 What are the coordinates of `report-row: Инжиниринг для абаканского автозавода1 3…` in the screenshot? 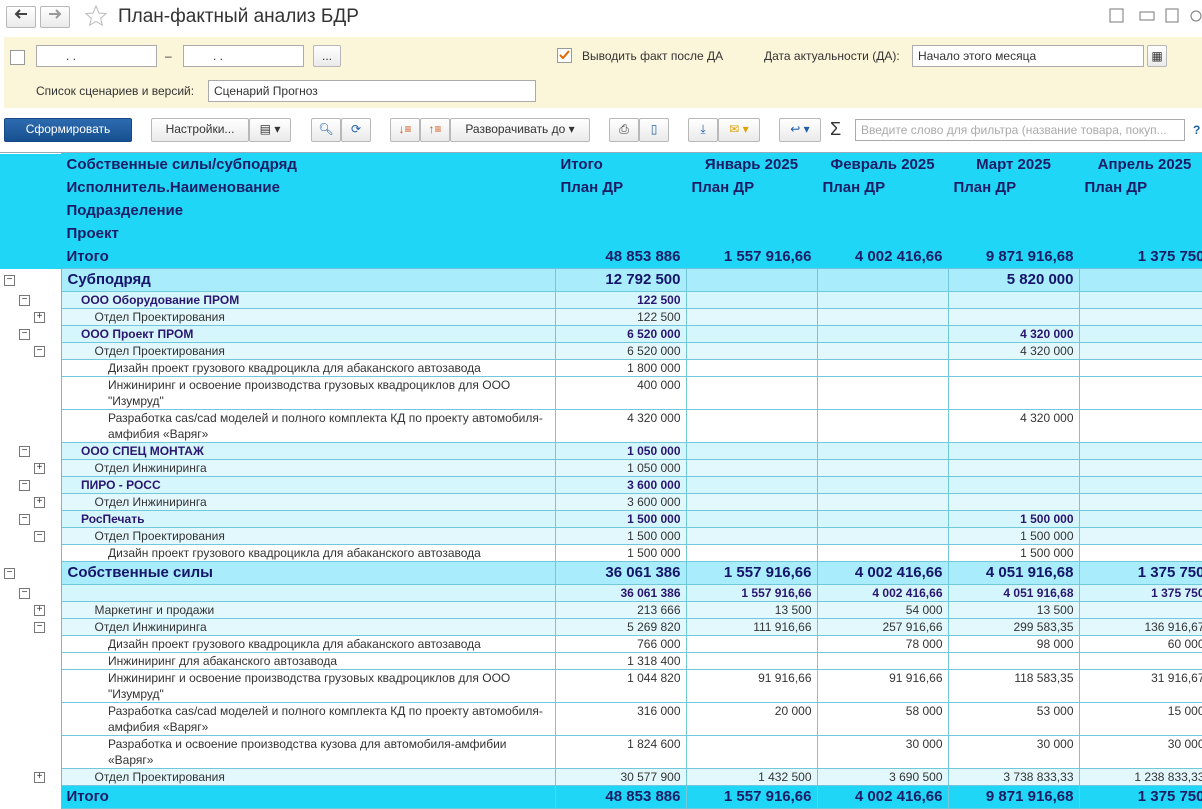 It's located at (601, 661).